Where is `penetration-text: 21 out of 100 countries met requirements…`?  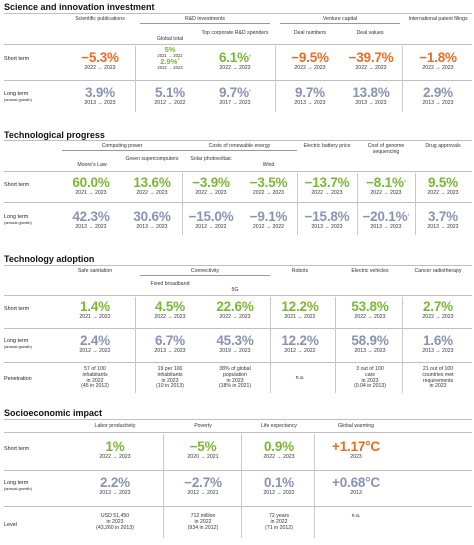
penetration-text: 21 out of 100 countries met requirements… is located at coordinates (438, 378).